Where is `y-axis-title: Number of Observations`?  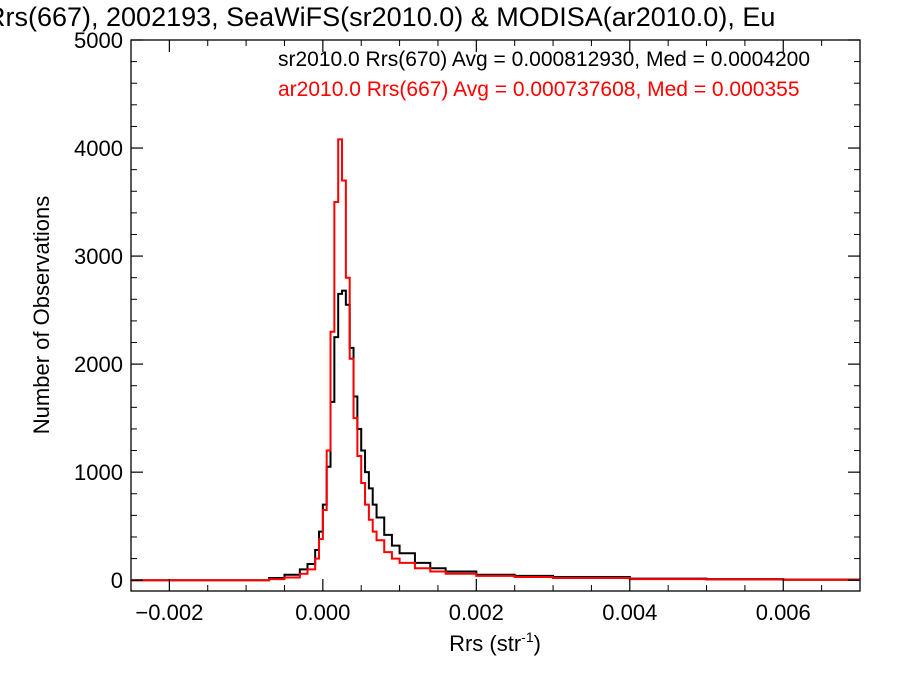
y-axis-title: Number of Observations is located at coordinates (41, 315).